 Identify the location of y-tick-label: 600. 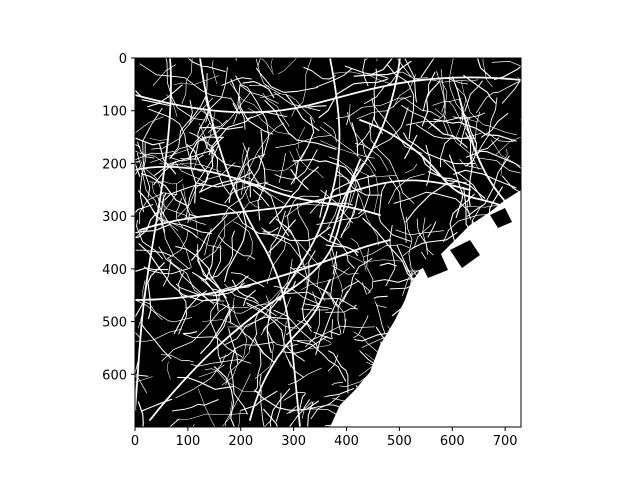
(114, 375).